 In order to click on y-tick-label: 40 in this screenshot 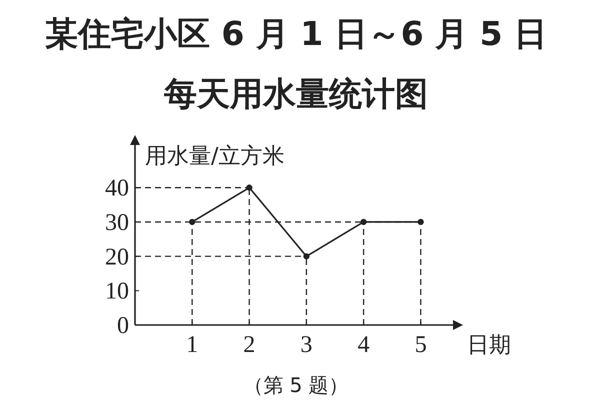, I will do `click(117, 189)`.